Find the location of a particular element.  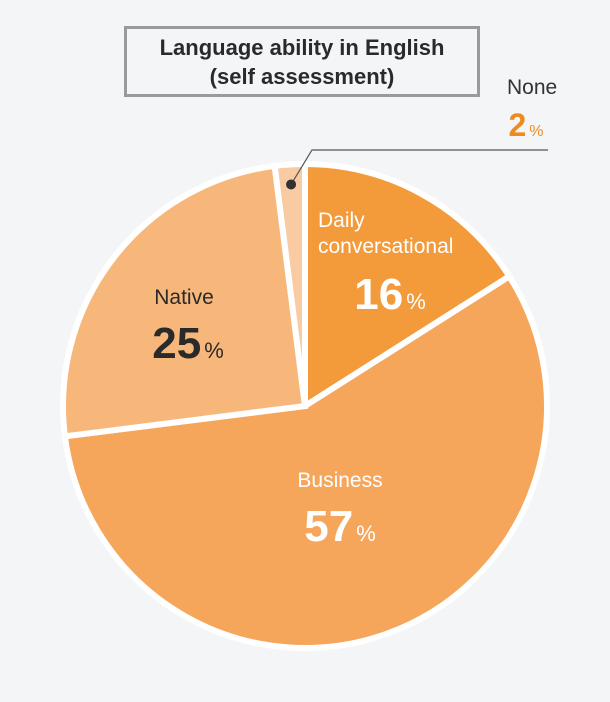

pie-slice-none is located at coordinates (289, 283).